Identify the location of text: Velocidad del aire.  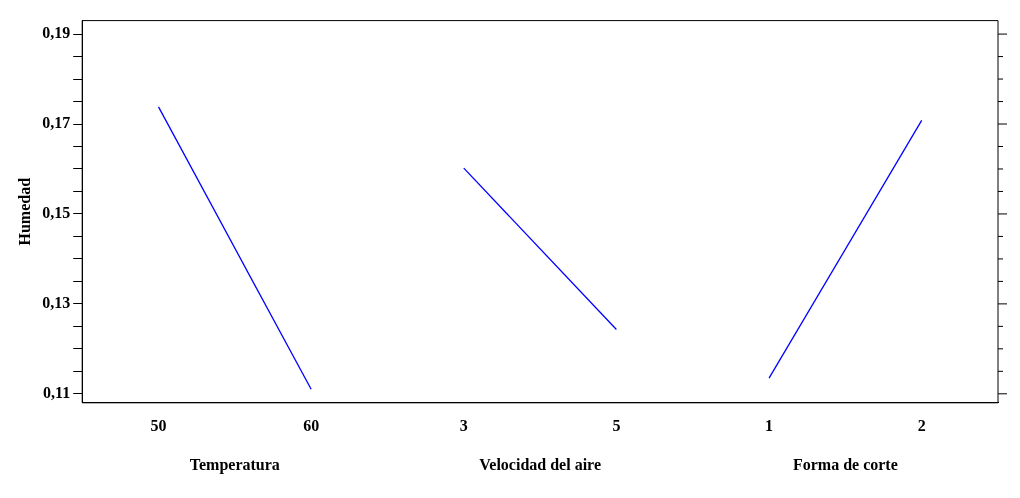
(540, 464).